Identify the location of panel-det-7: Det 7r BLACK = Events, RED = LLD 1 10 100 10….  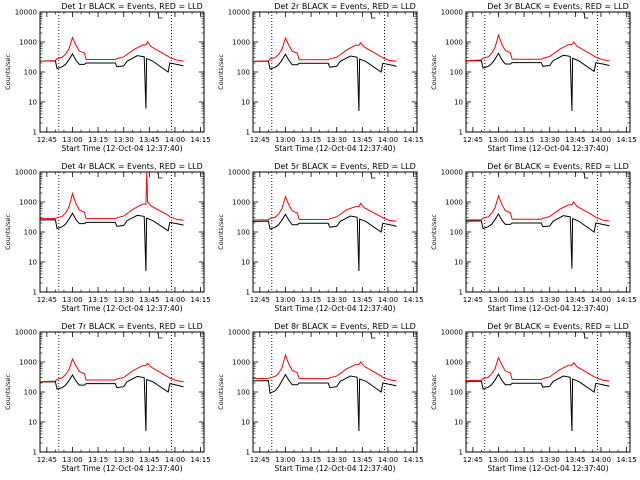
(107, 397).